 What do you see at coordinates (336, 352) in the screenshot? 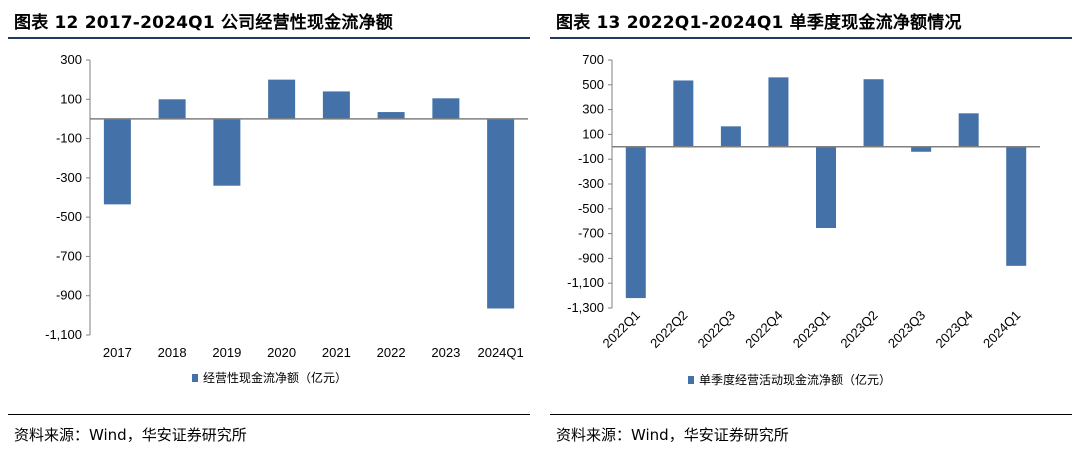
I see `x-tick-label: 2021` at bounding box center [336, 352].